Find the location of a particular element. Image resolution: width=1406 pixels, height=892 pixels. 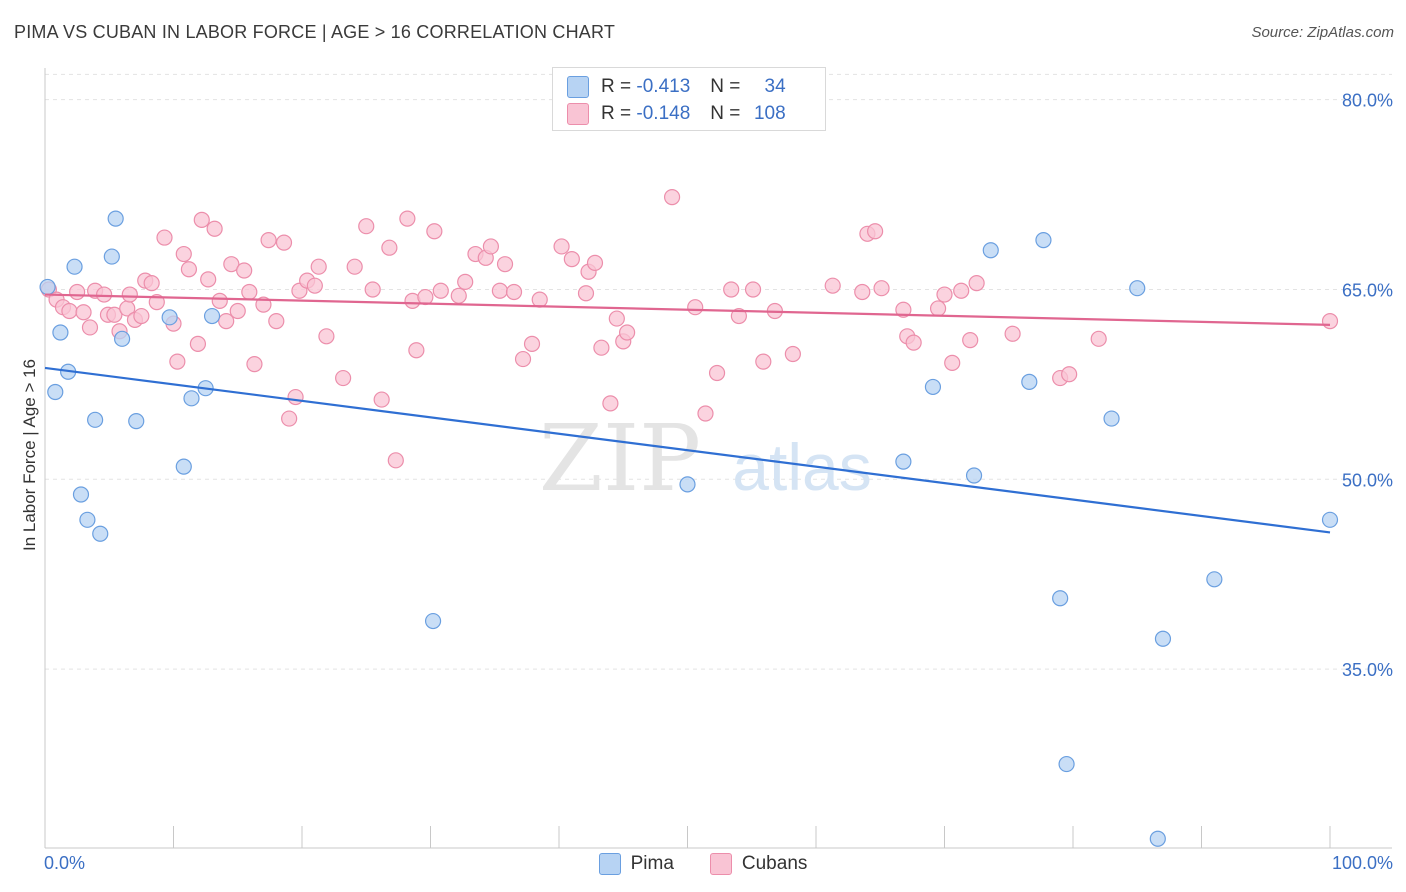

y-tick-label-35: 35.0% is located at coordinates (1367, 670).